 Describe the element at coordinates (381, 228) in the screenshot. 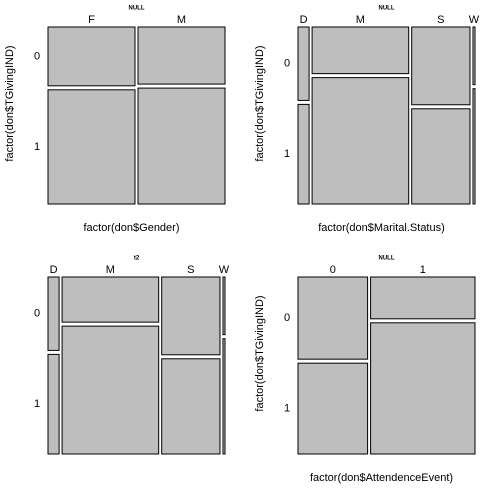

I see `x-axis-label: factor(don$Marital.Status)` at that location.